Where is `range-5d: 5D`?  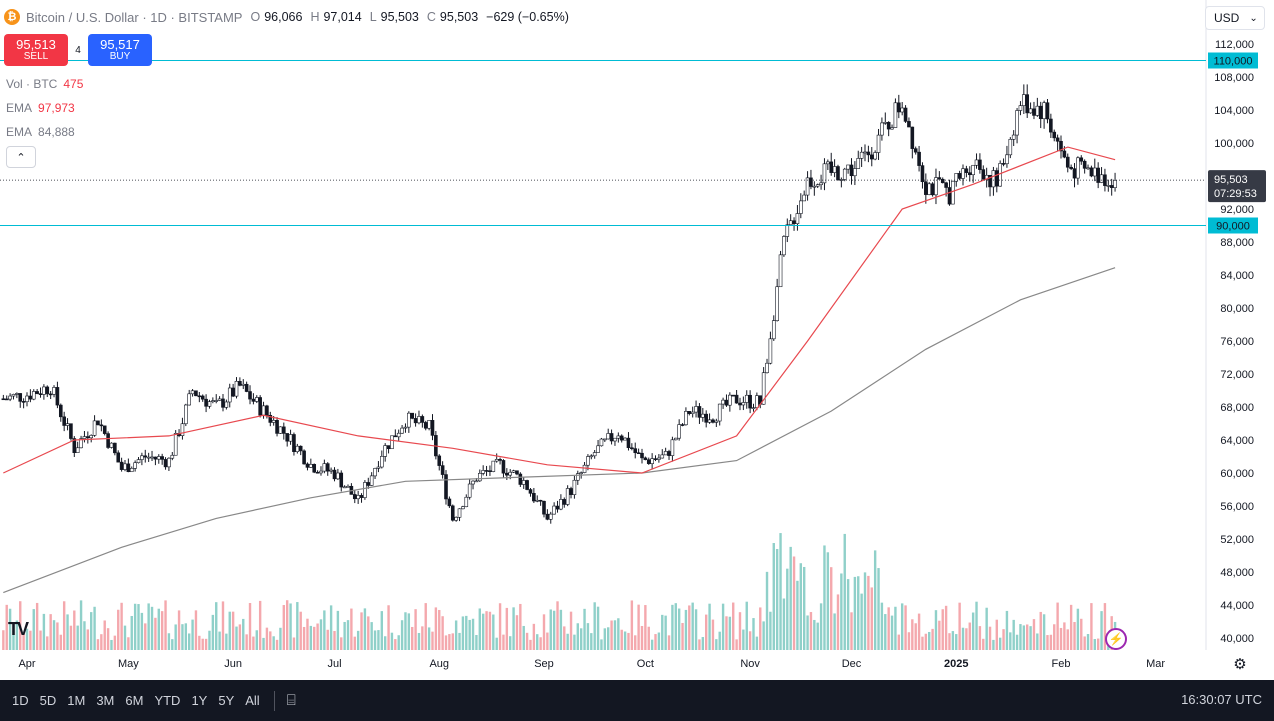
range-5d: 5D is located at coordinates (48, 700).